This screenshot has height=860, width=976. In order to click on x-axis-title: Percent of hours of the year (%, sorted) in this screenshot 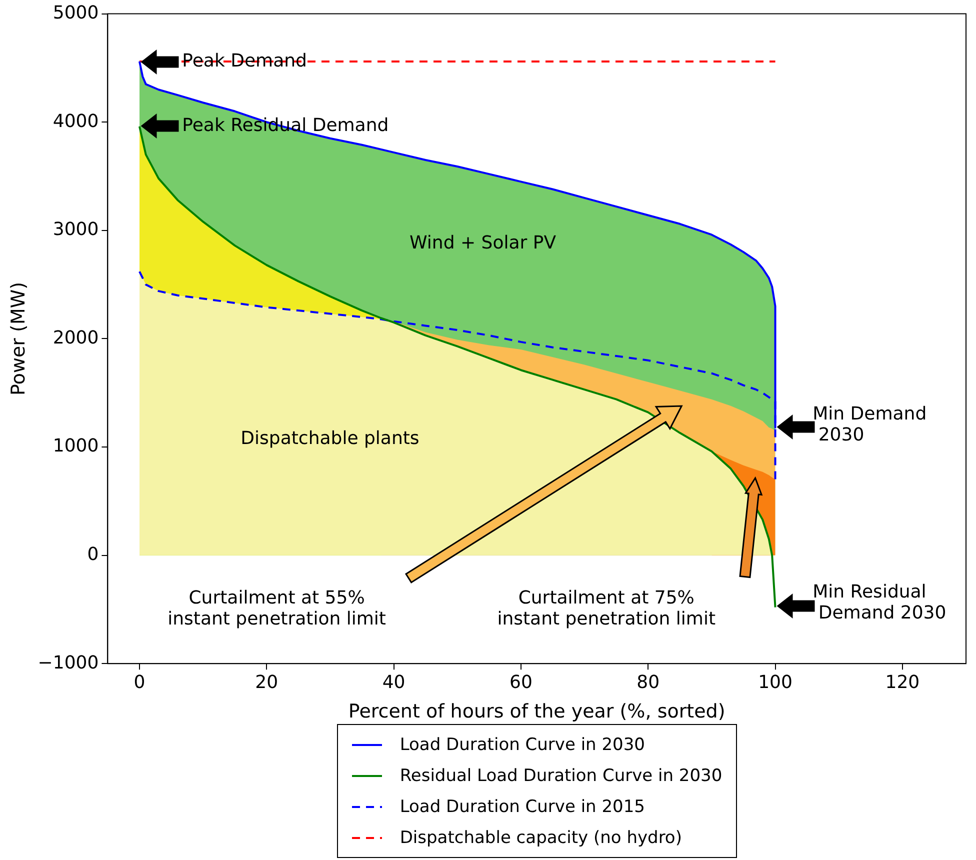, I will do `click(537, 711)`.